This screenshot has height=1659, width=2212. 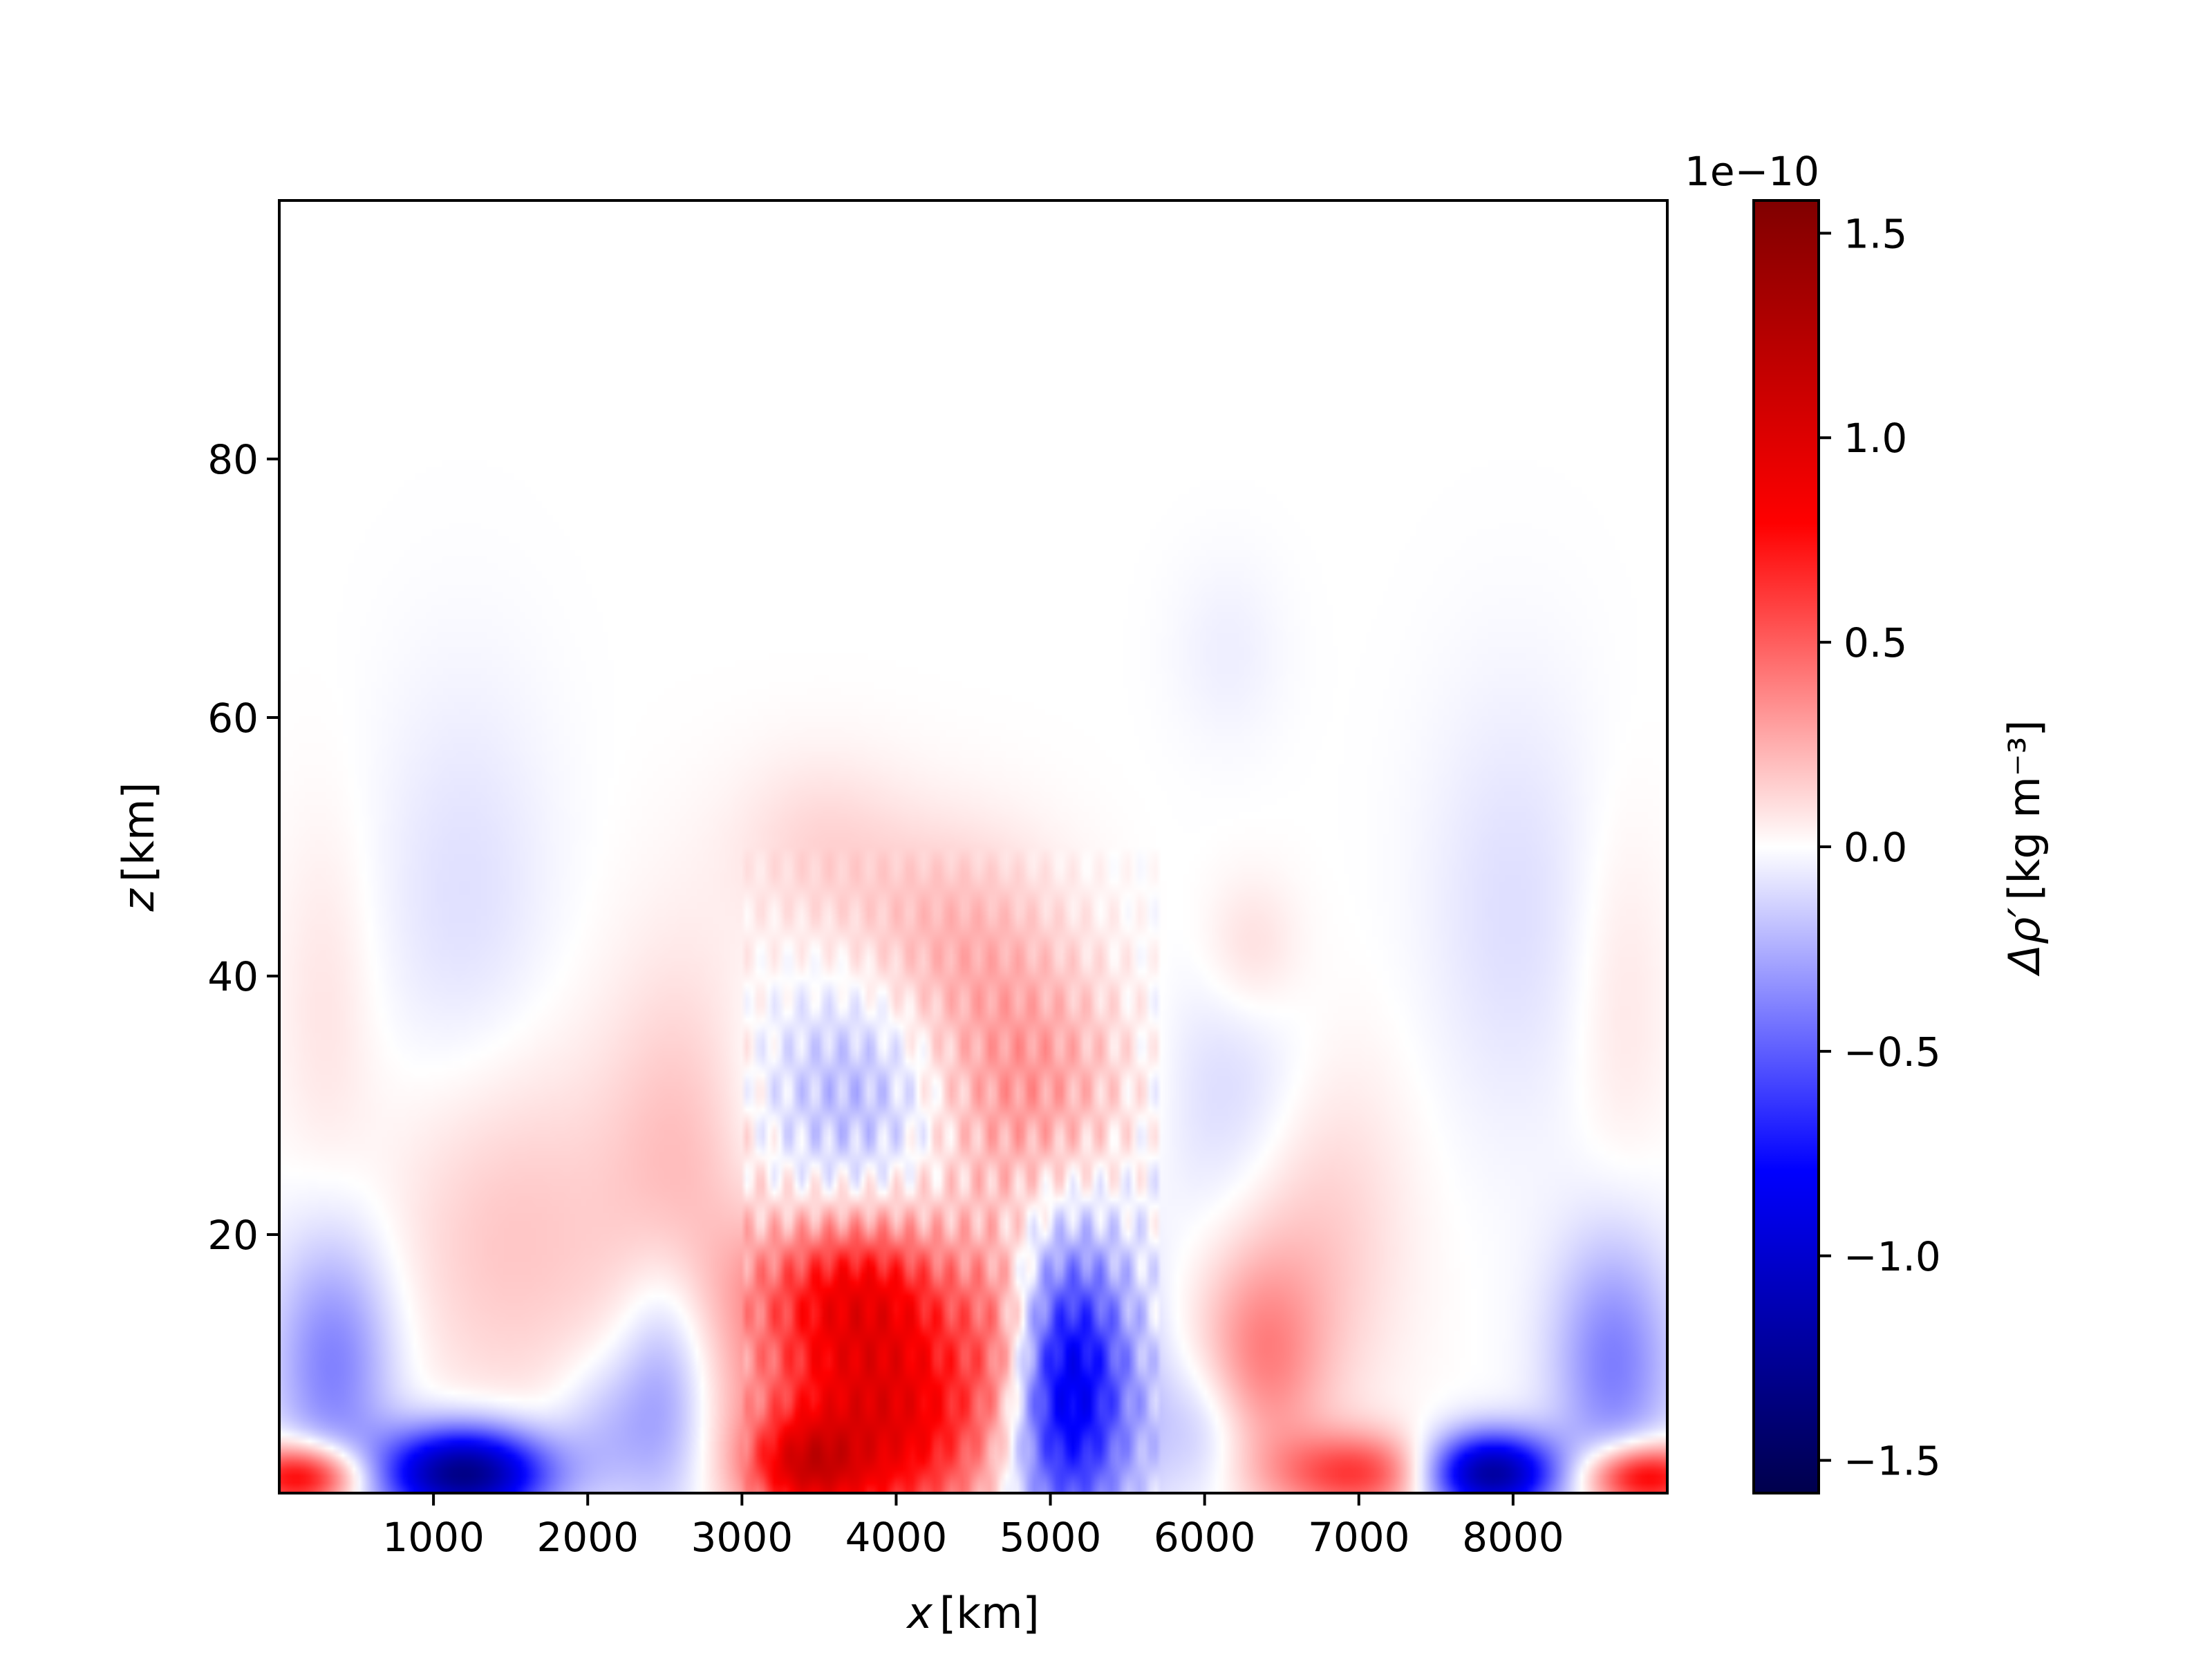 What do you see at coordinates (1892, 1256) in the screenshot?
I see `colorbar-tick-label: −1.0` at bounding box center [1892, 1256].